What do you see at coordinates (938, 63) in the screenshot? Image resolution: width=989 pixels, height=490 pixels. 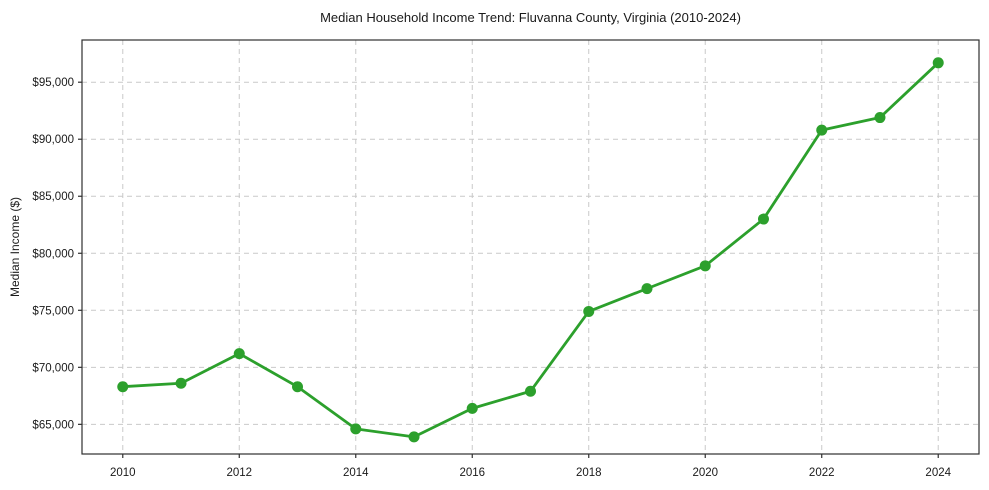 I see `data-point-2024` at bounding box center [938, 63].